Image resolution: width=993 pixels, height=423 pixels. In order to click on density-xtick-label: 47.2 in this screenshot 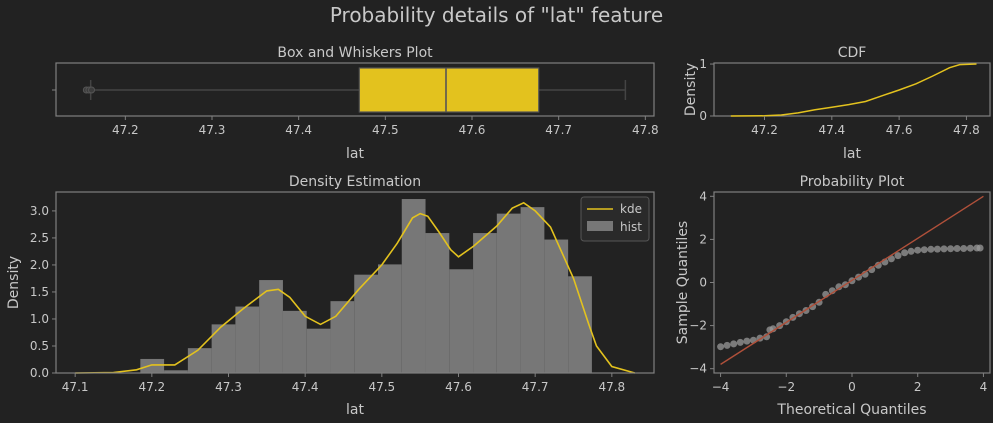, I will do `click(151, 387)`.